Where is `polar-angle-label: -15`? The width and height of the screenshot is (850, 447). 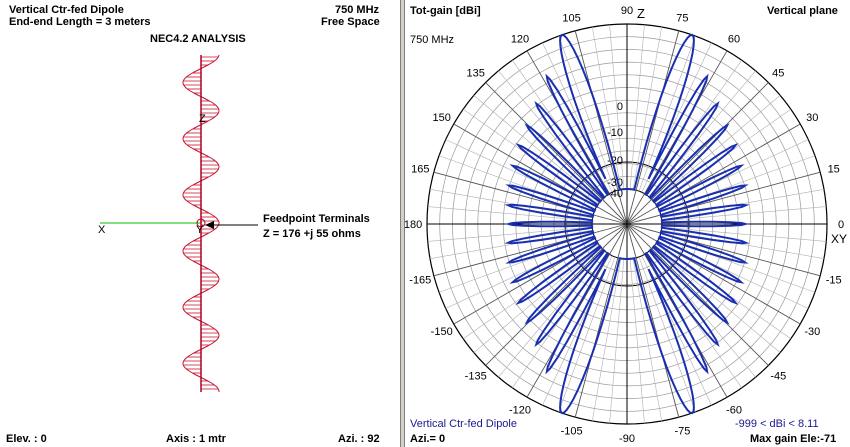 polar-angle-label: -15 is located at coordinates (834, 280).